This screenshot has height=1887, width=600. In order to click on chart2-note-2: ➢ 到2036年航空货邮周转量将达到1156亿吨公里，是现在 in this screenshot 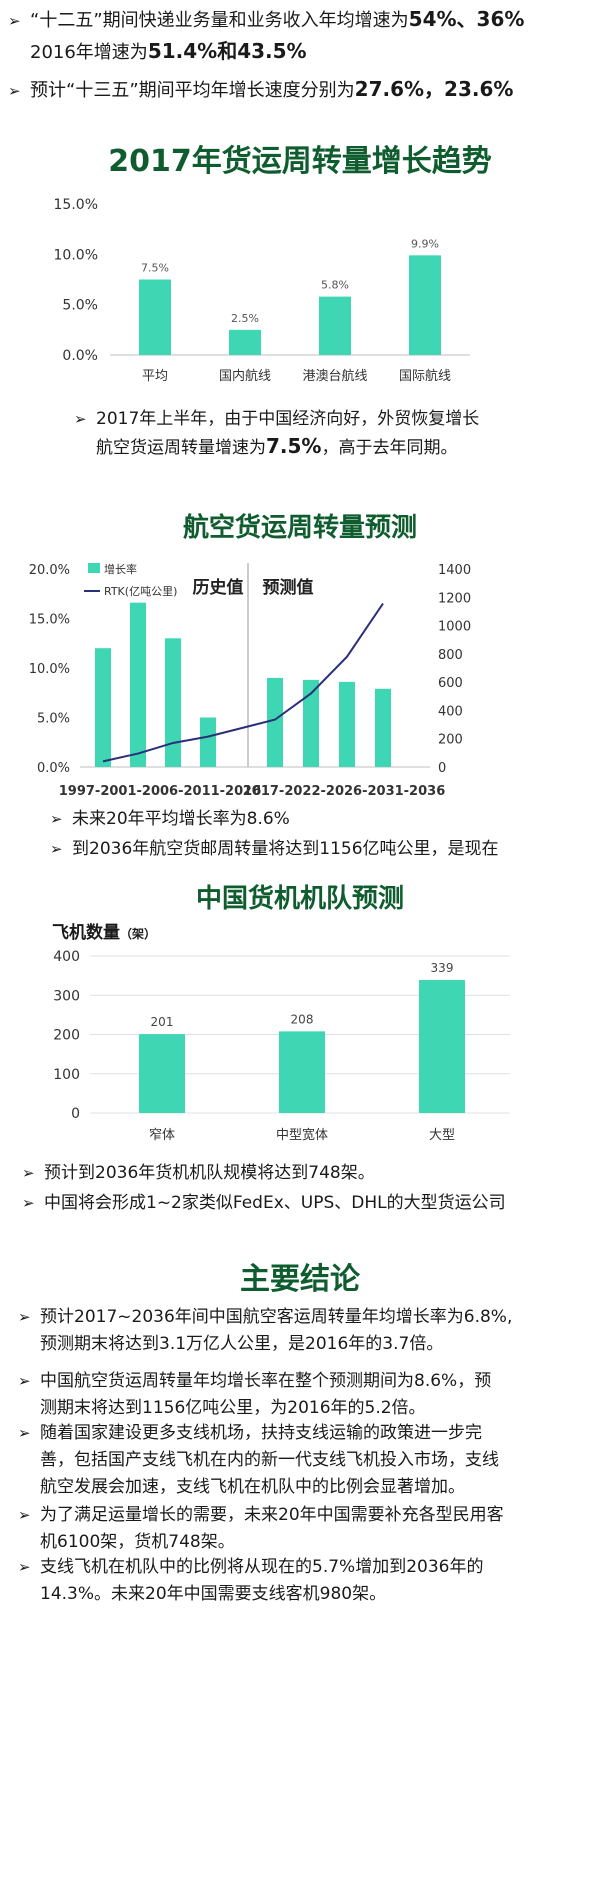, I will do `click(274, 849)`.